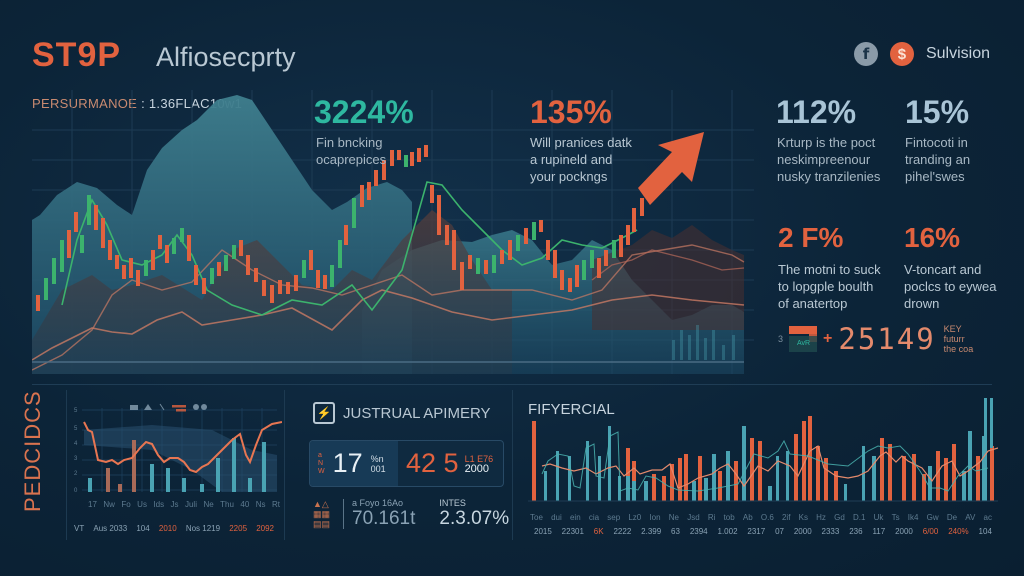  I want to click on x-sub-label: 2092, so click(265, 528).